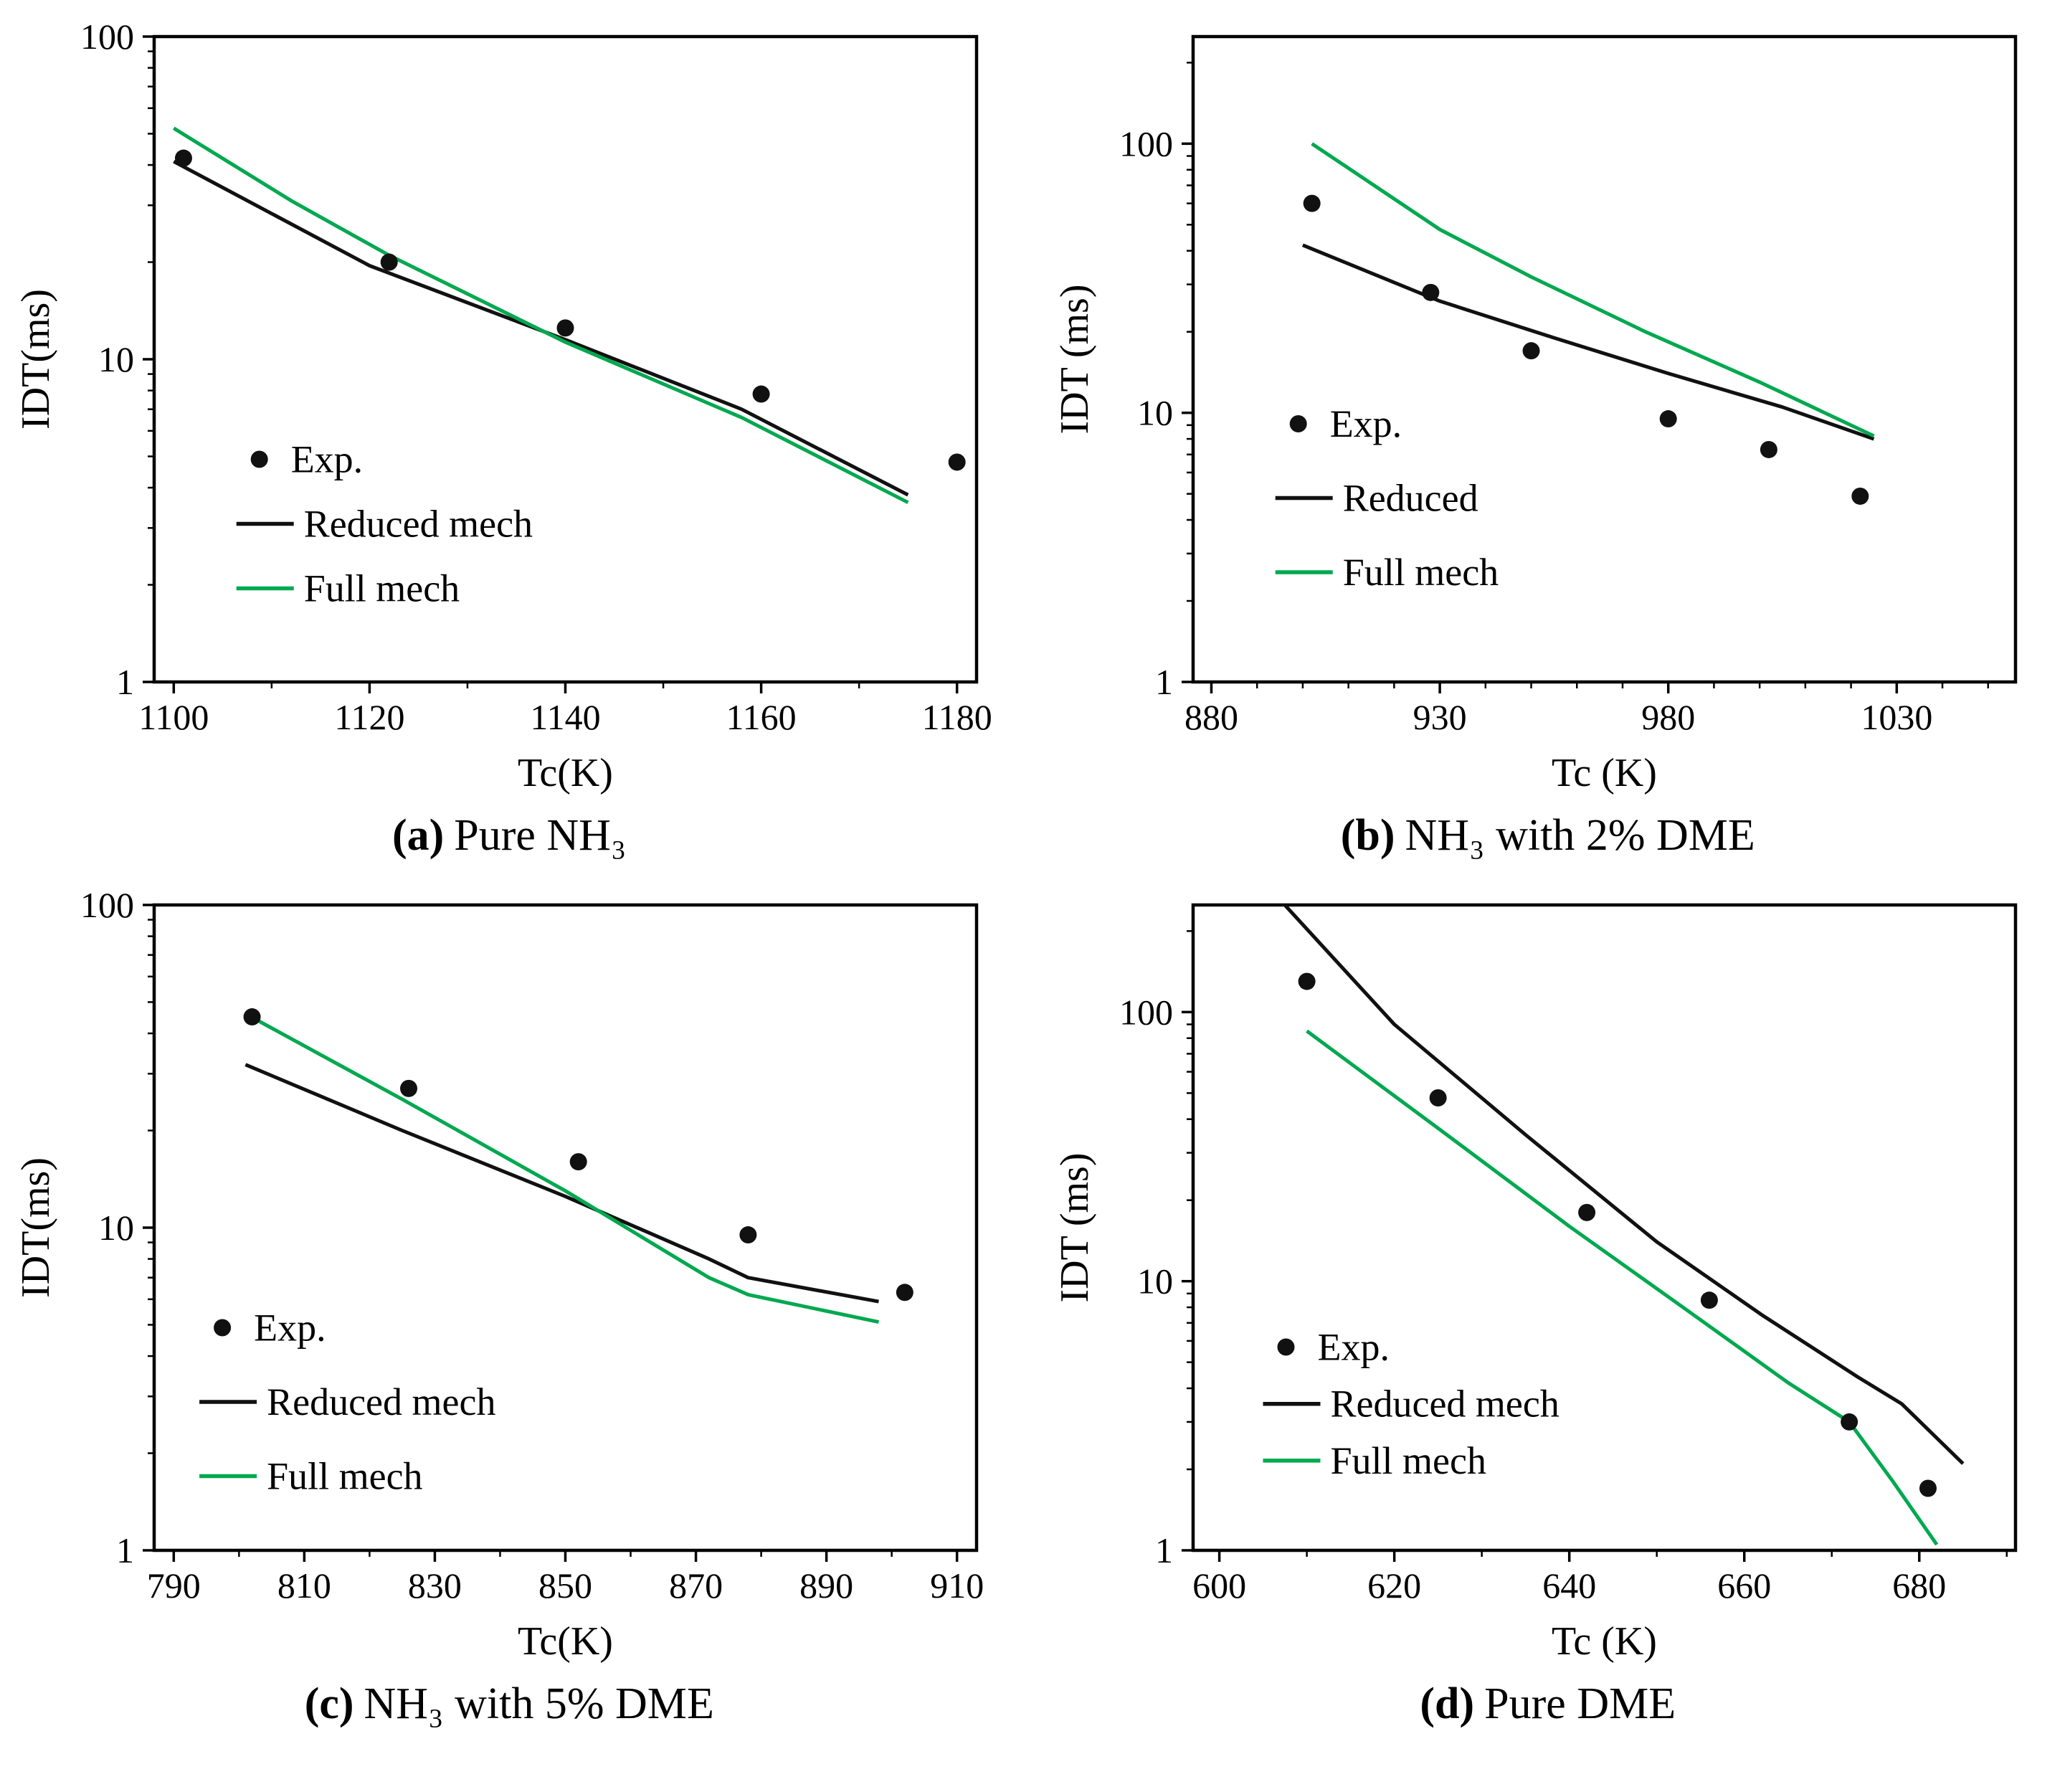  What do you see at coordinates (1569, 1585) in the screenshot?
I see `x-tick-label: 640` at bounding box center [1569, 1585].